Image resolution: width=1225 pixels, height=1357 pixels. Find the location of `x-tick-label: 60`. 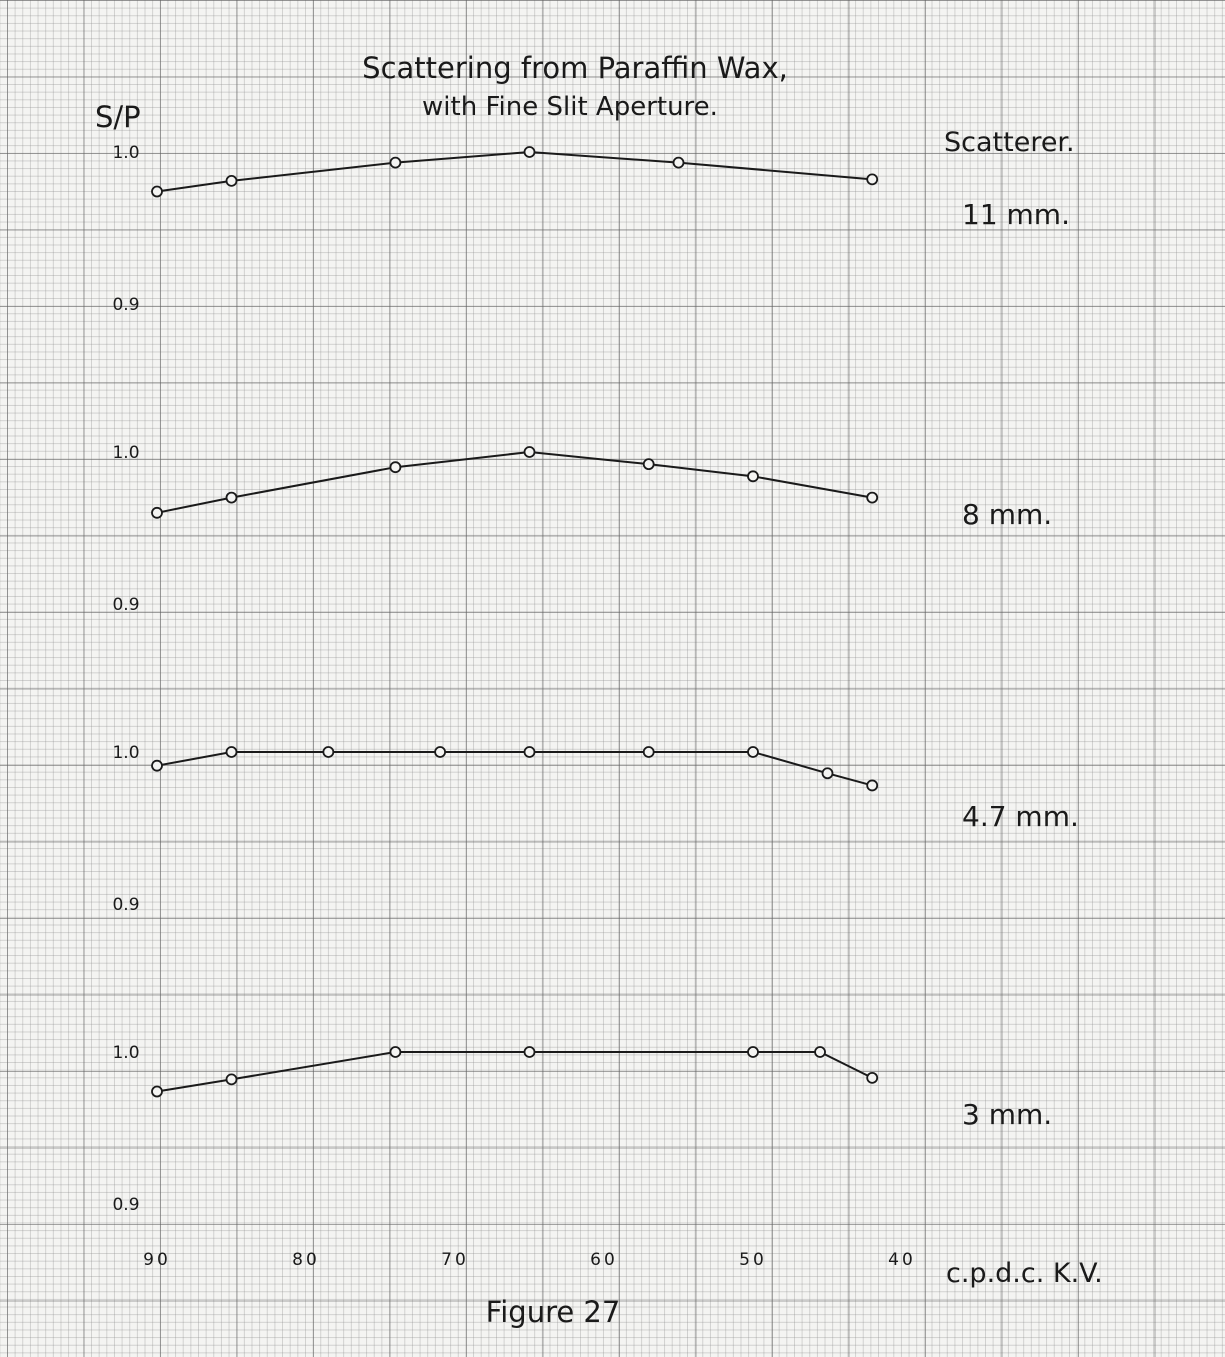

x-tick-label: 60 is located at coordinates (604, 1260).